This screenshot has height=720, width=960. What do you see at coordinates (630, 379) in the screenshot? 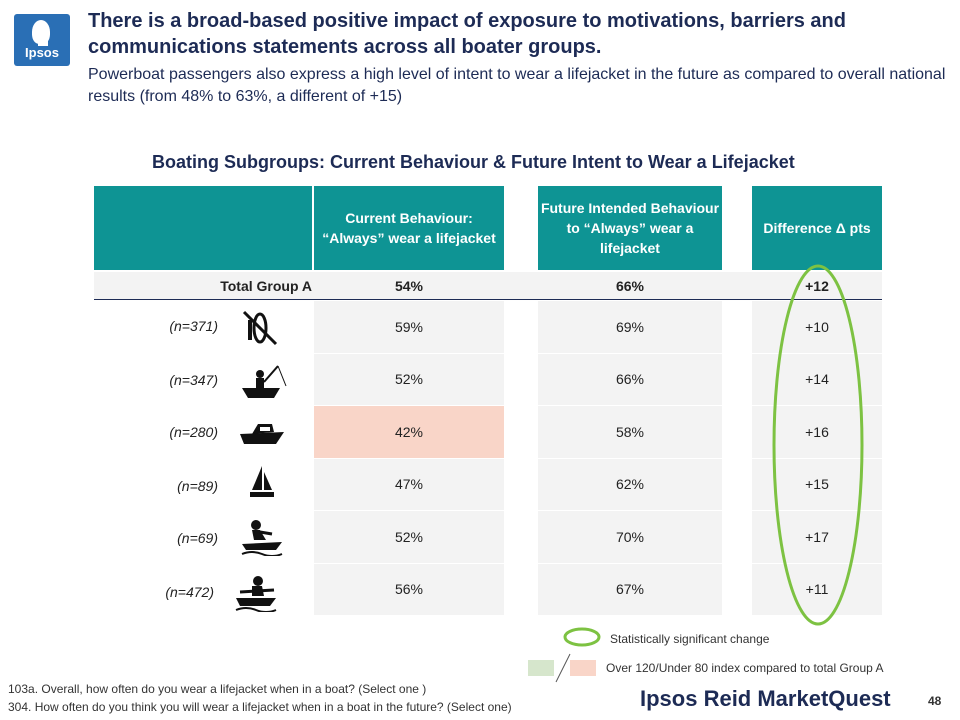
I see `row-future: 66%` at bounding box center [630, 379].